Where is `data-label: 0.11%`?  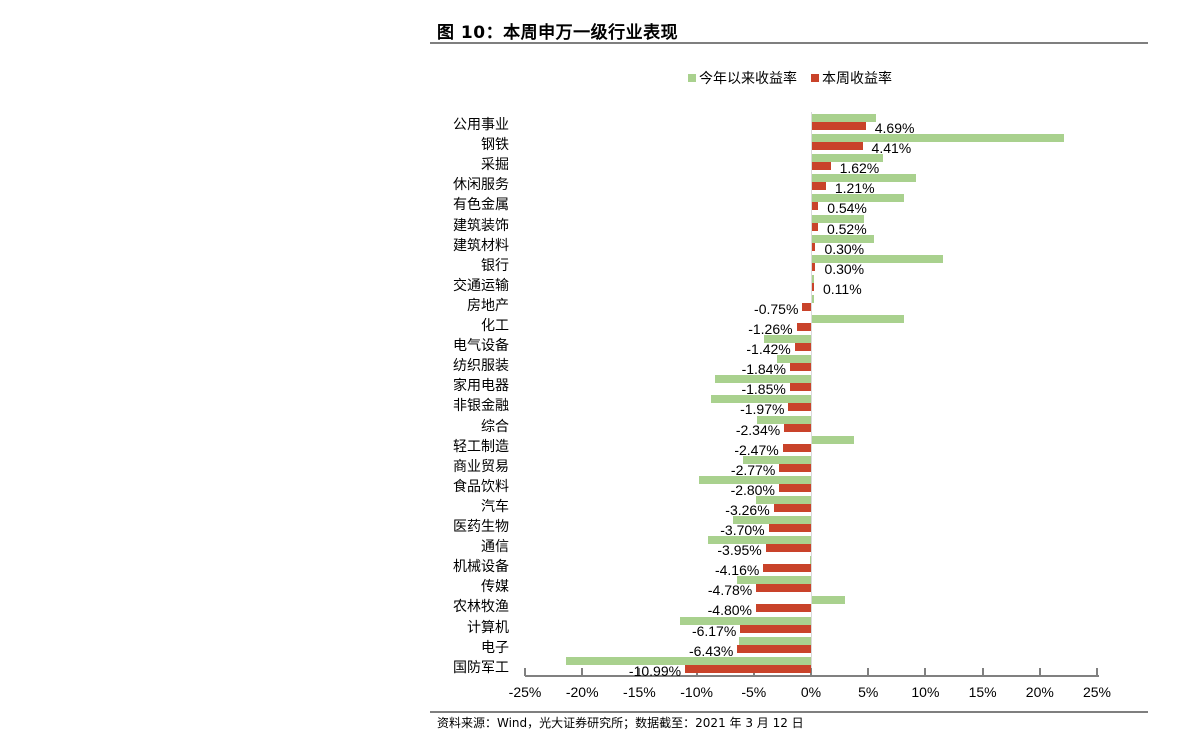
data-label: 0.11% is located at coordinates (842, 288).